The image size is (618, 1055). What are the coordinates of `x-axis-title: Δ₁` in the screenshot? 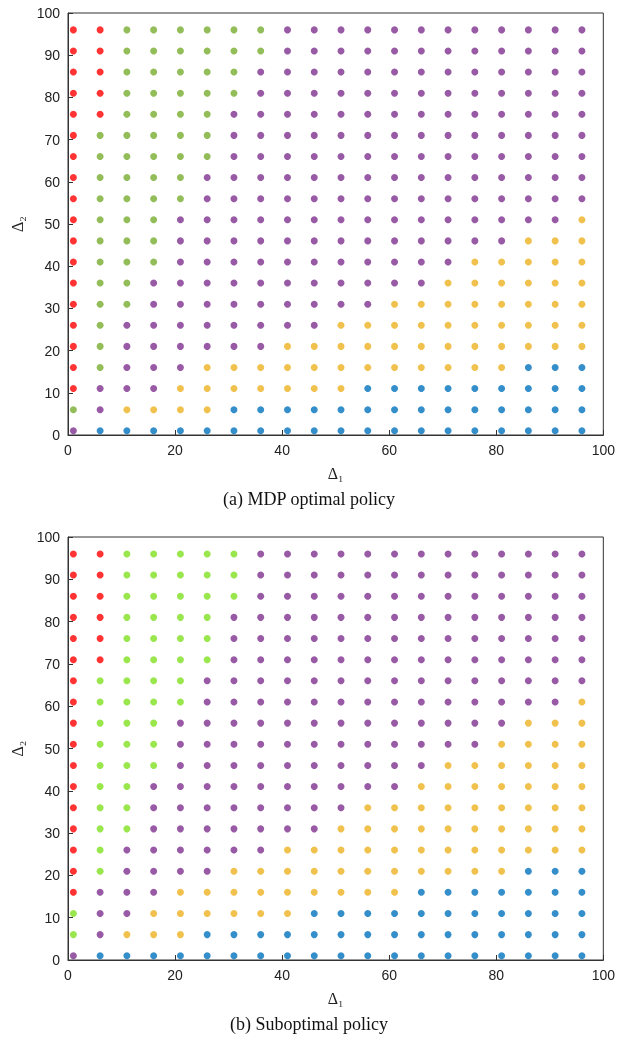 It's located at (335, 998).